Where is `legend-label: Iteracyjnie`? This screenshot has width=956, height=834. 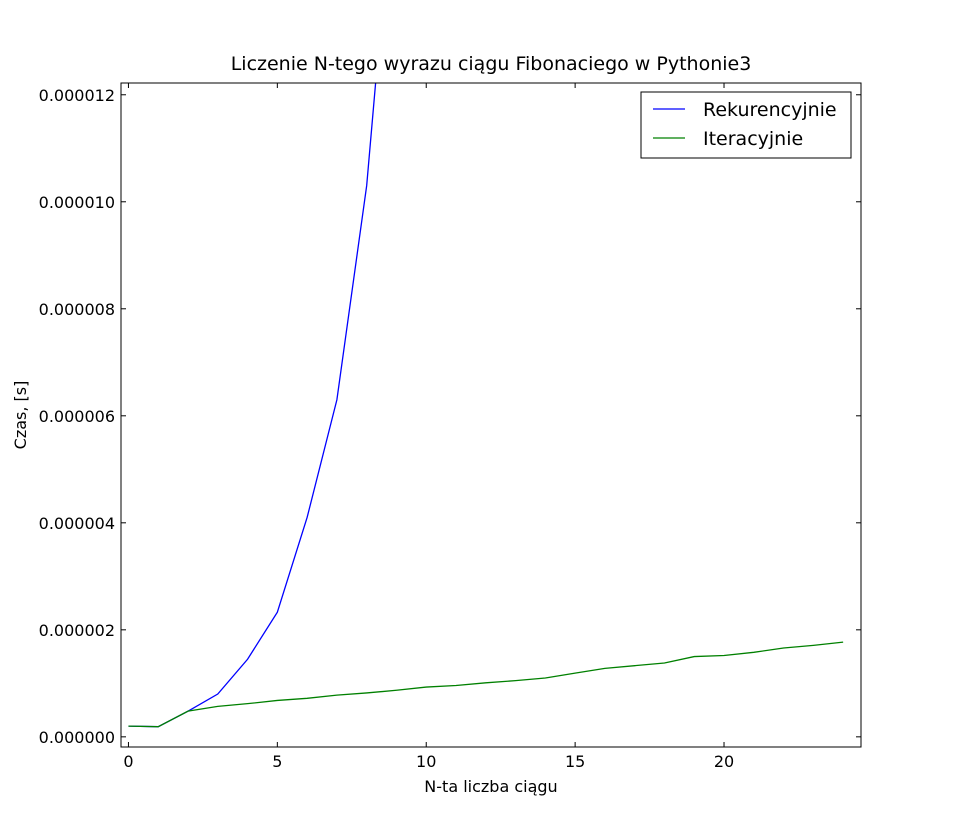
legend-label: Iteracyjnie is located at coordinates (753, 139).